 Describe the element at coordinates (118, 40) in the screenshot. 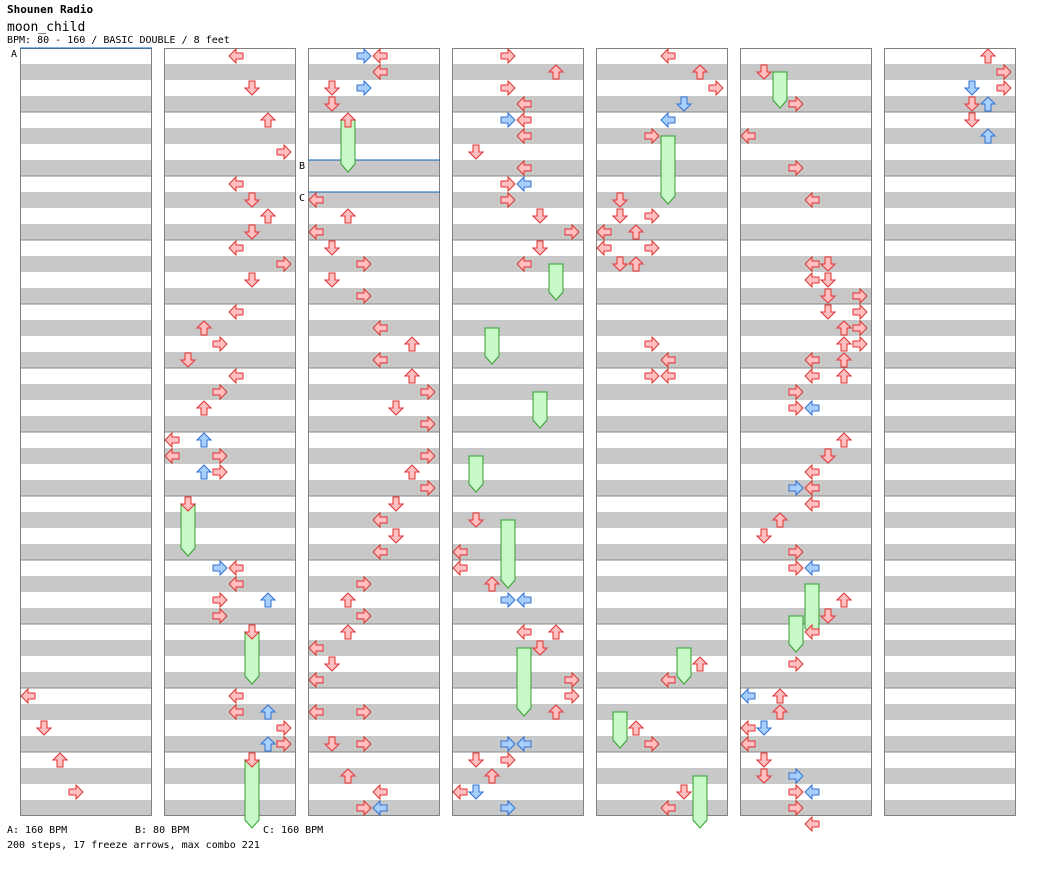

I see `chart-info: BPM: 80 - 160 / BASIC DOUBLE / 8 feet` at that location.